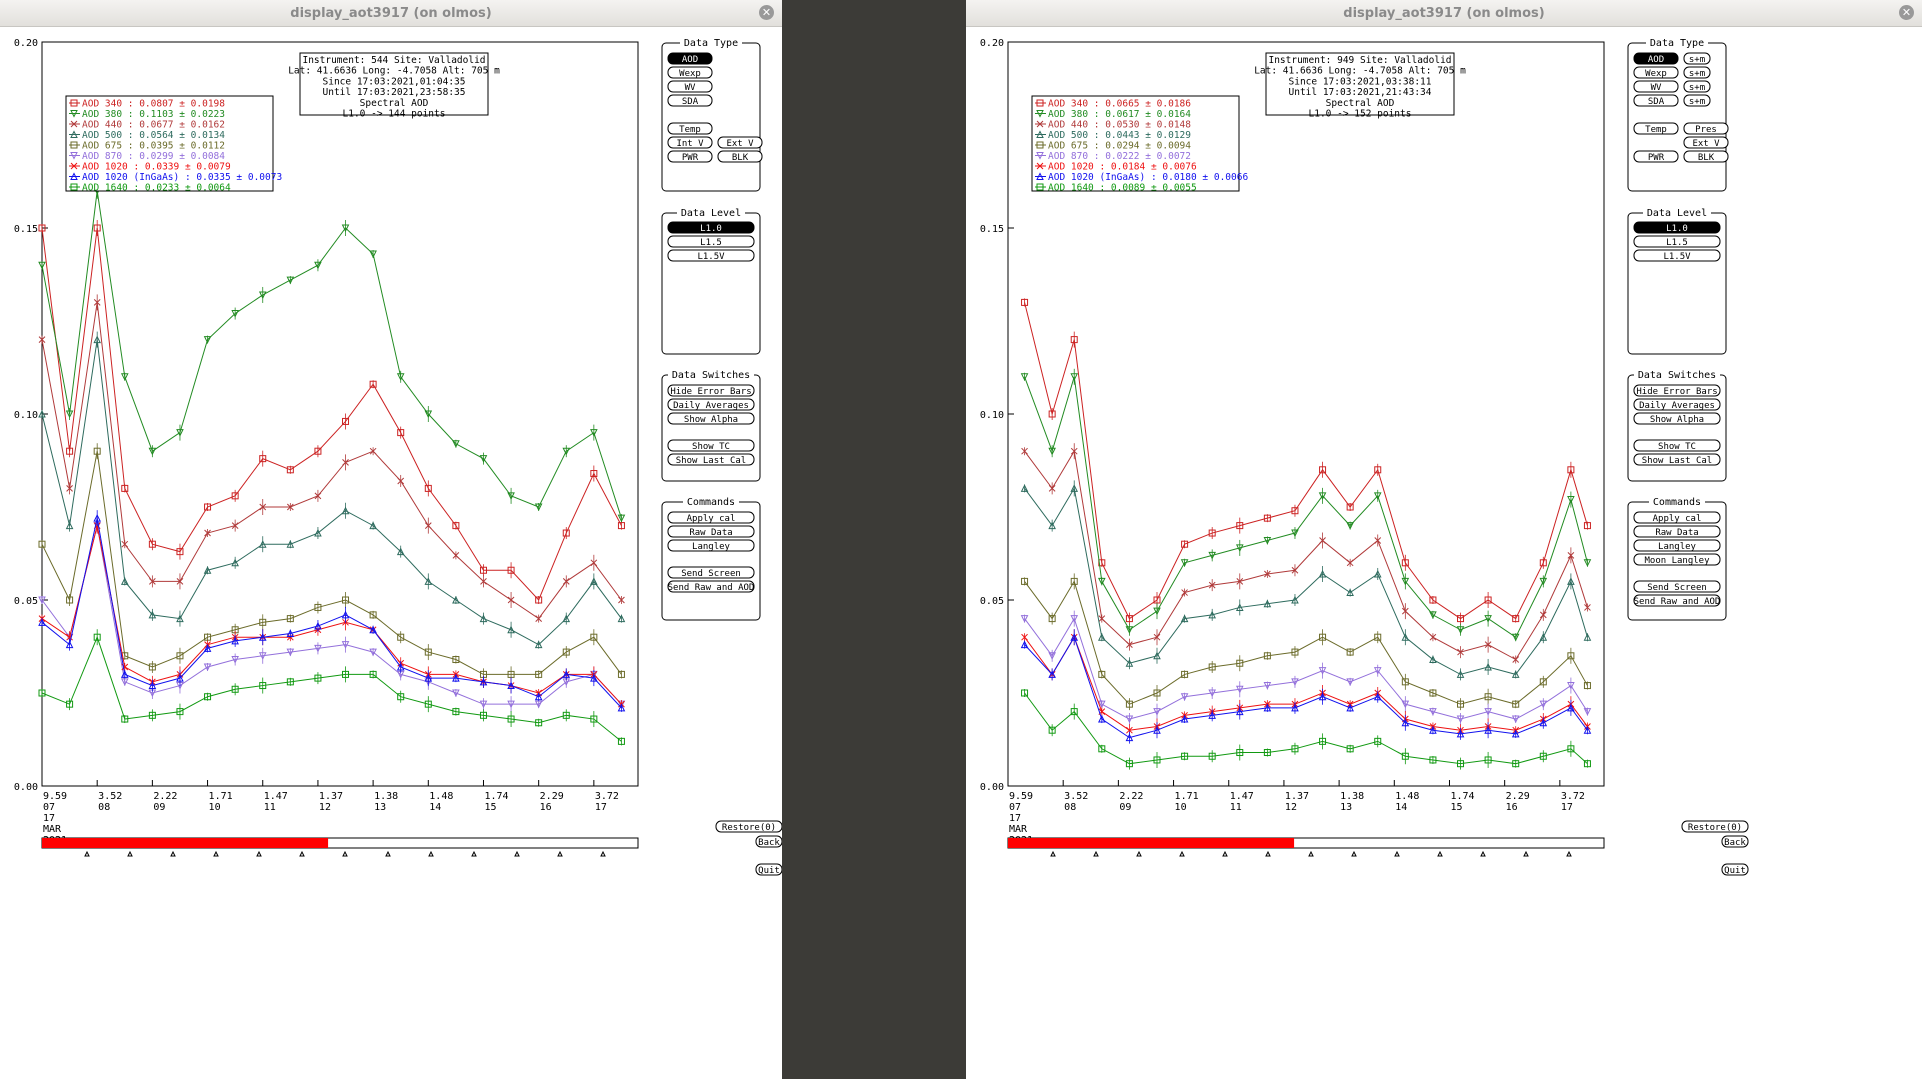  I want to click on close-icon: ✕, so click(766, 12).